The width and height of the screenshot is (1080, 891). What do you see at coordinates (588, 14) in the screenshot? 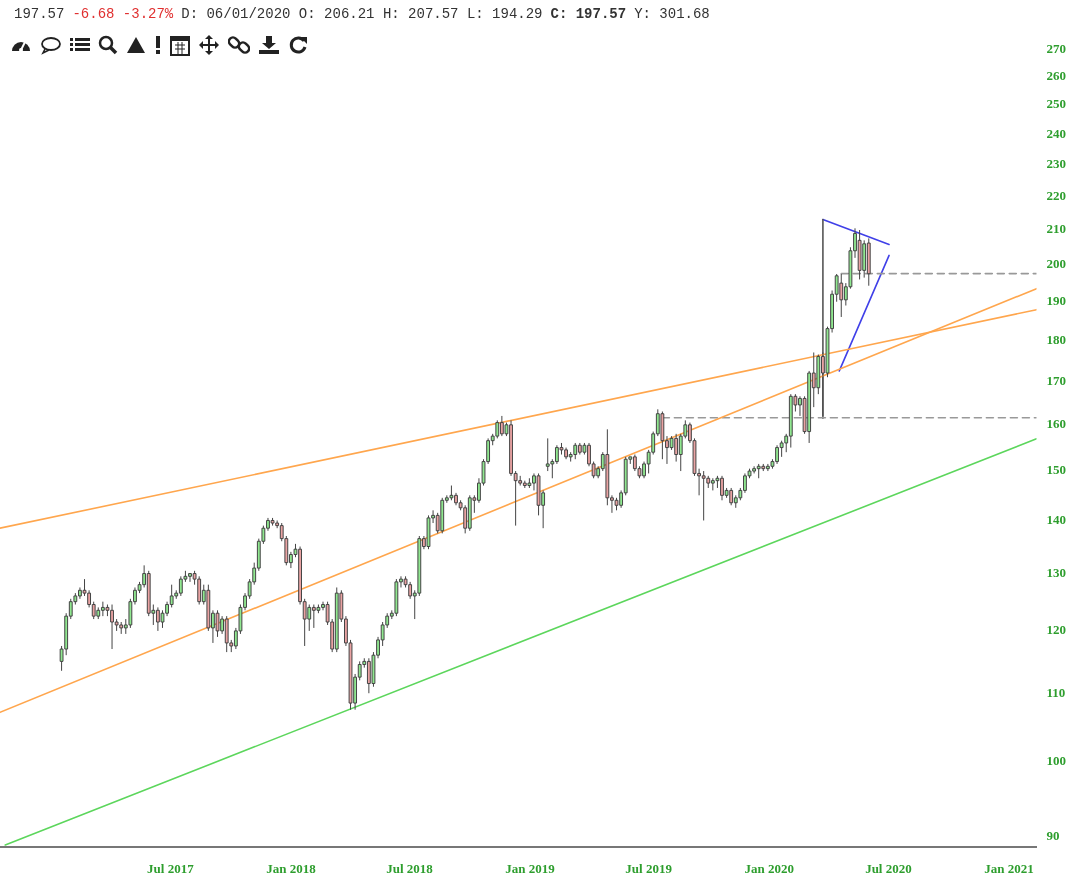
I see `text: C: 197.57` at bounding box center [588, 14].